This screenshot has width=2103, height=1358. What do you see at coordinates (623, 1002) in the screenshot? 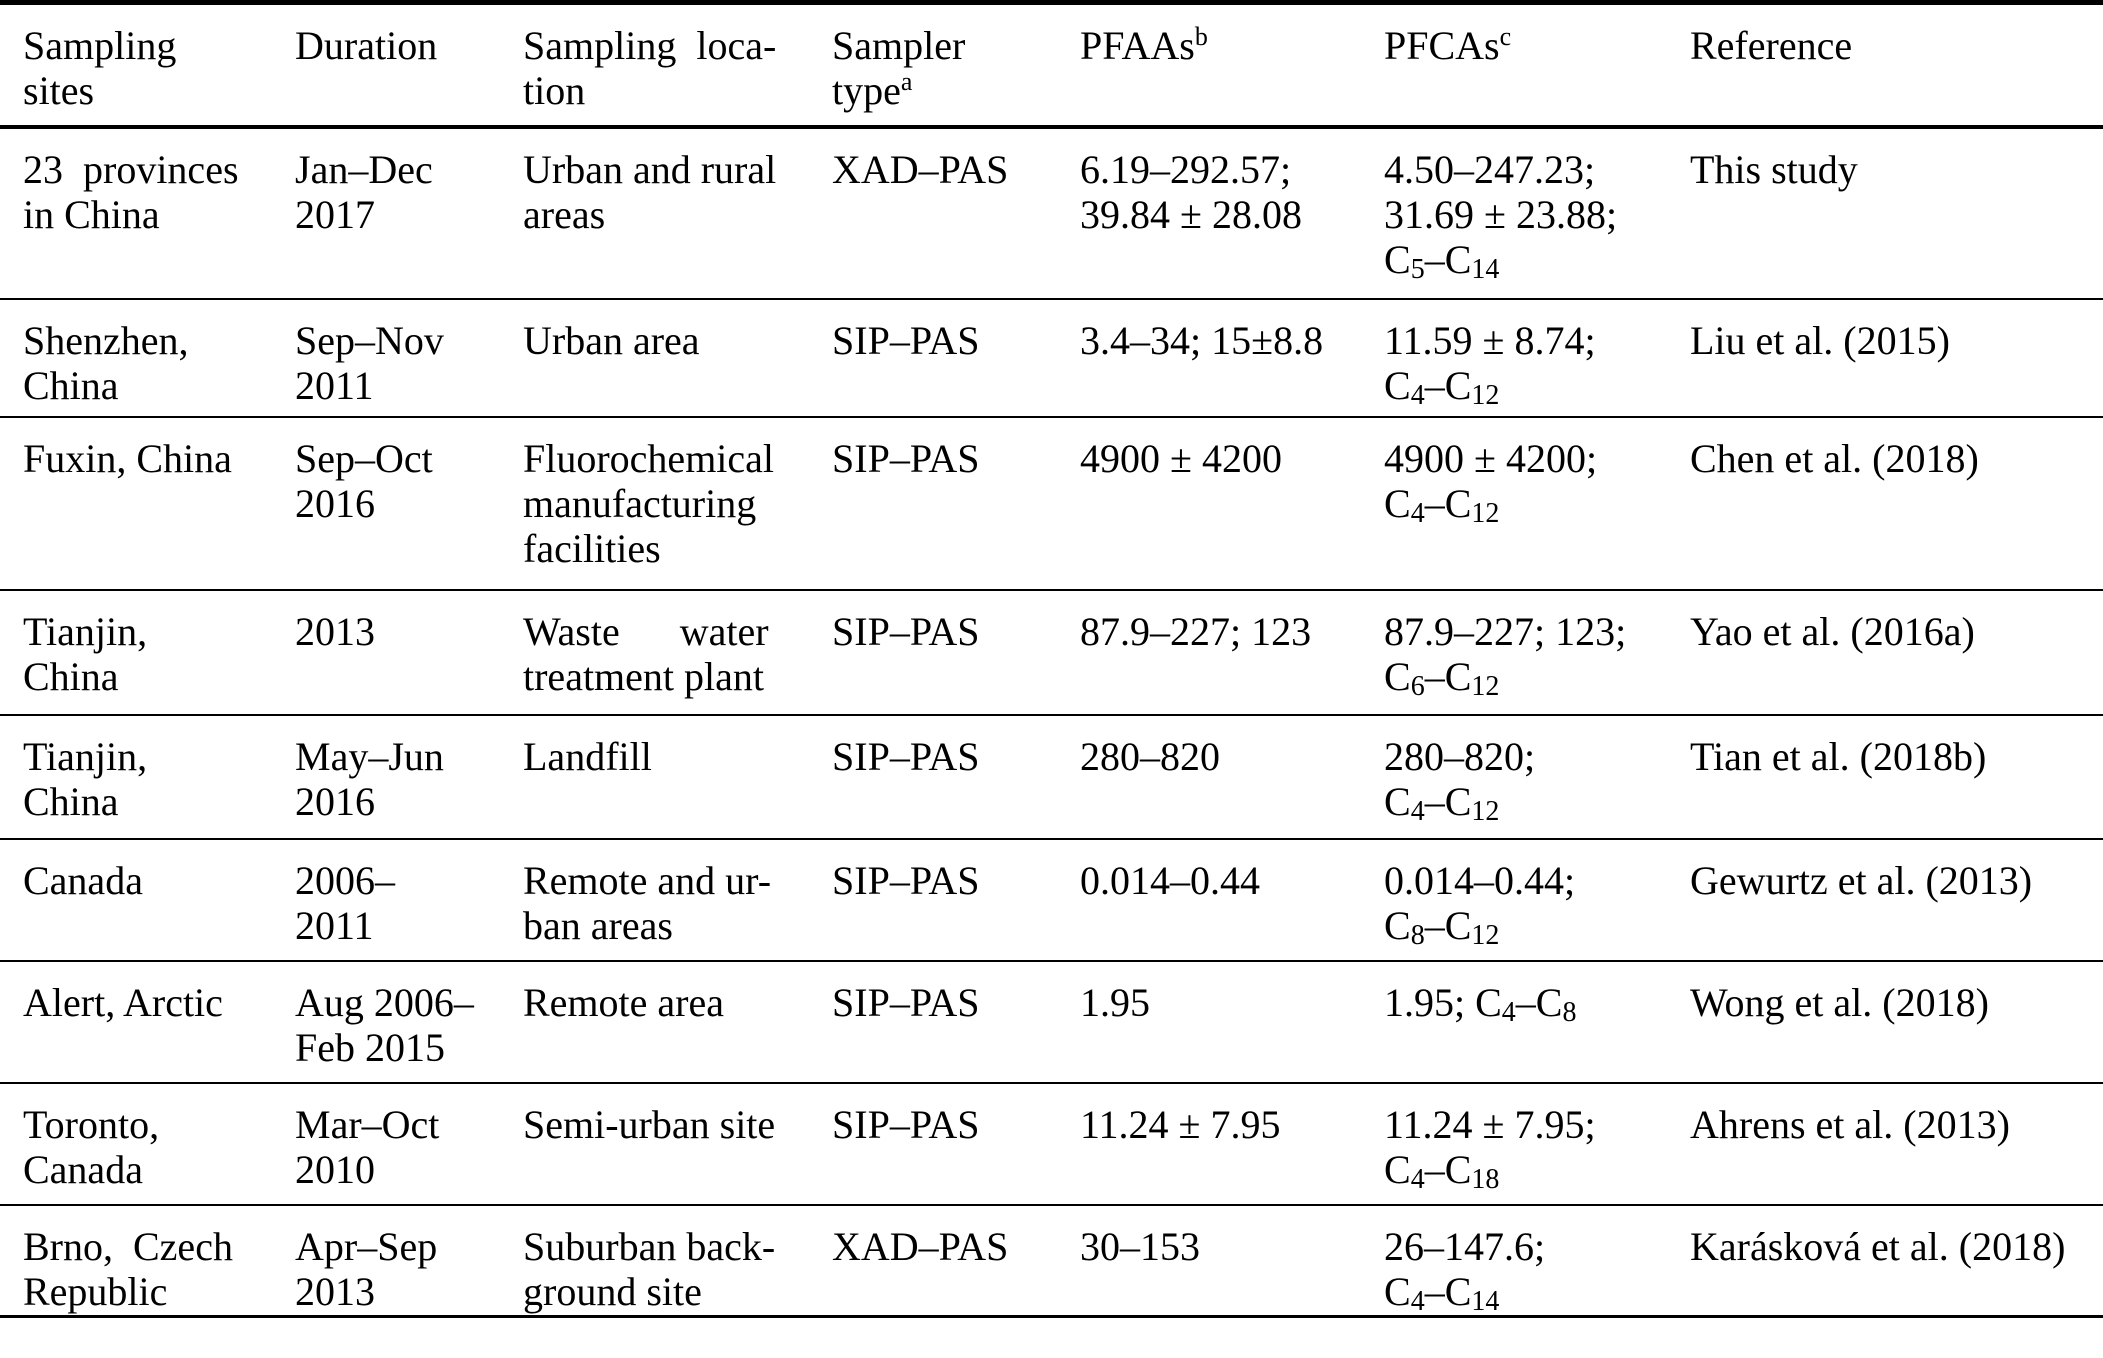
I see `cell-location: Remote area` at bounding box center [623, 1002].